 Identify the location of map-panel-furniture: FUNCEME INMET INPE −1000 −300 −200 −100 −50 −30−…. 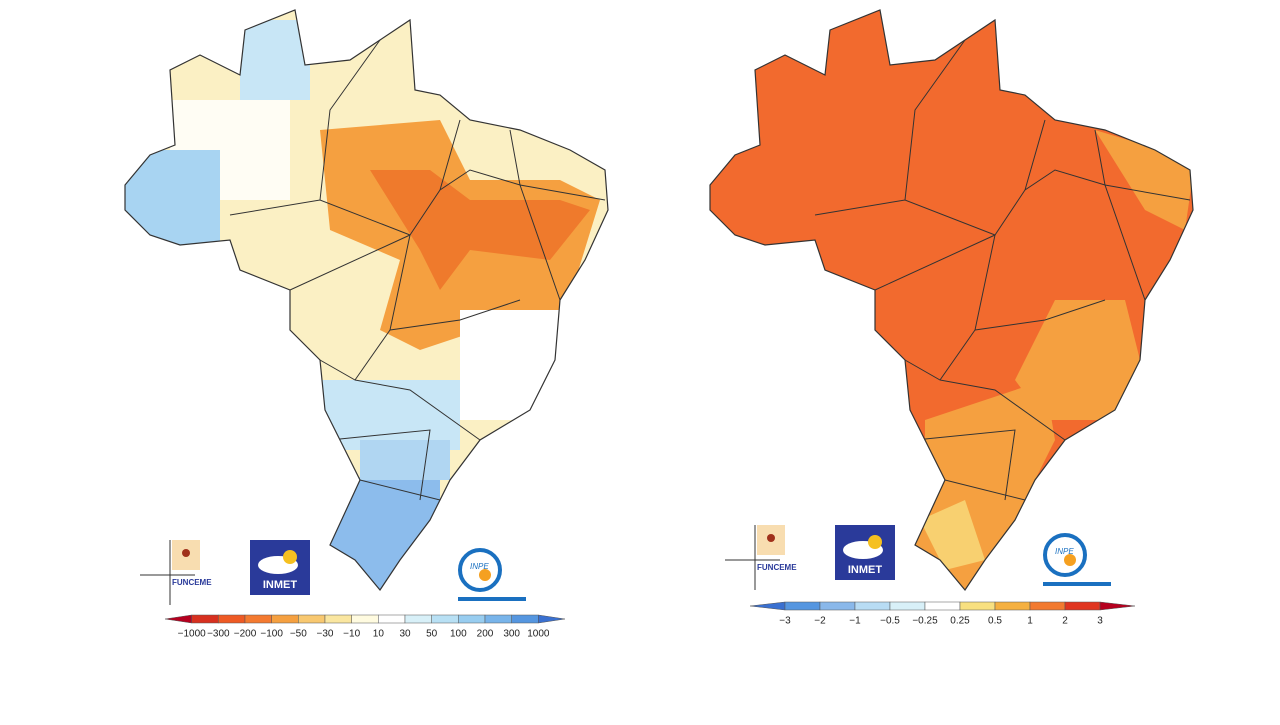
(353, 590).